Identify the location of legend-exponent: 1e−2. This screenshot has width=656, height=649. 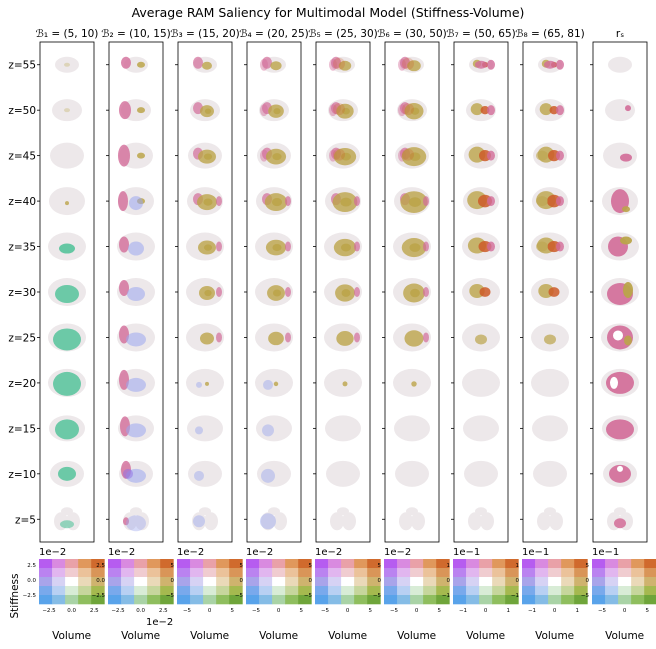
(121, 552).